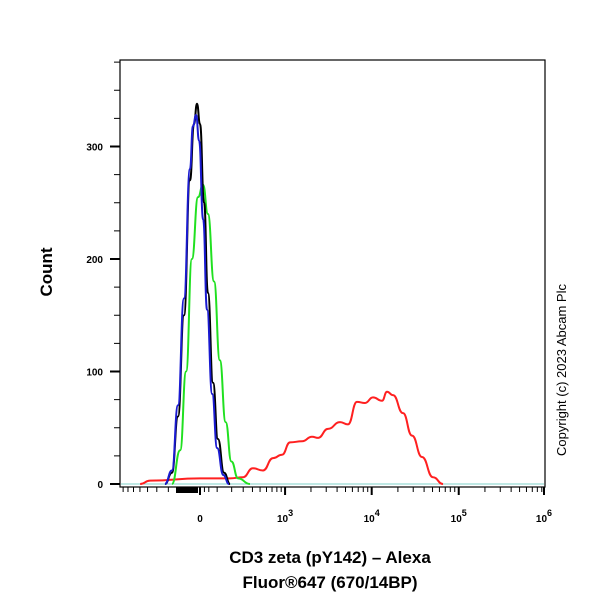 The height and width of the screenshot is (600, 600). Describe the element at coordinates (100, 485) in the screenshot. I see `y-tick-label: 0` at that location.